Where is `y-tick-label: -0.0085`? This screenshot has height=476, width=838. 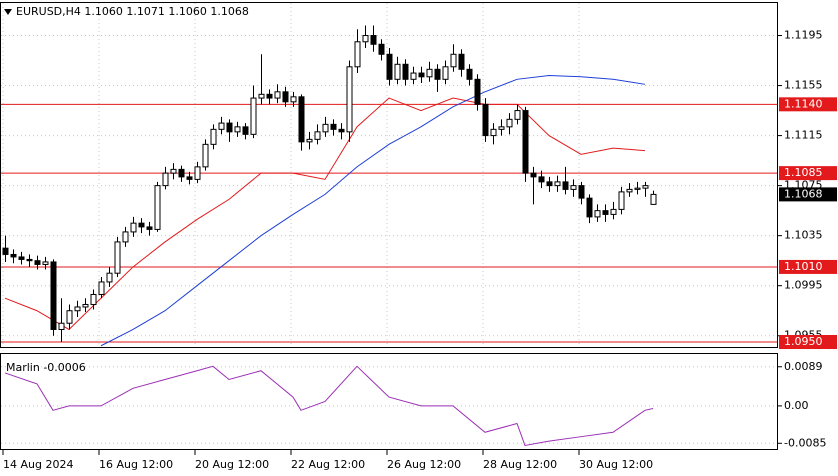
y-tick-label: -0.0085 is located at coordinates (805, 442).